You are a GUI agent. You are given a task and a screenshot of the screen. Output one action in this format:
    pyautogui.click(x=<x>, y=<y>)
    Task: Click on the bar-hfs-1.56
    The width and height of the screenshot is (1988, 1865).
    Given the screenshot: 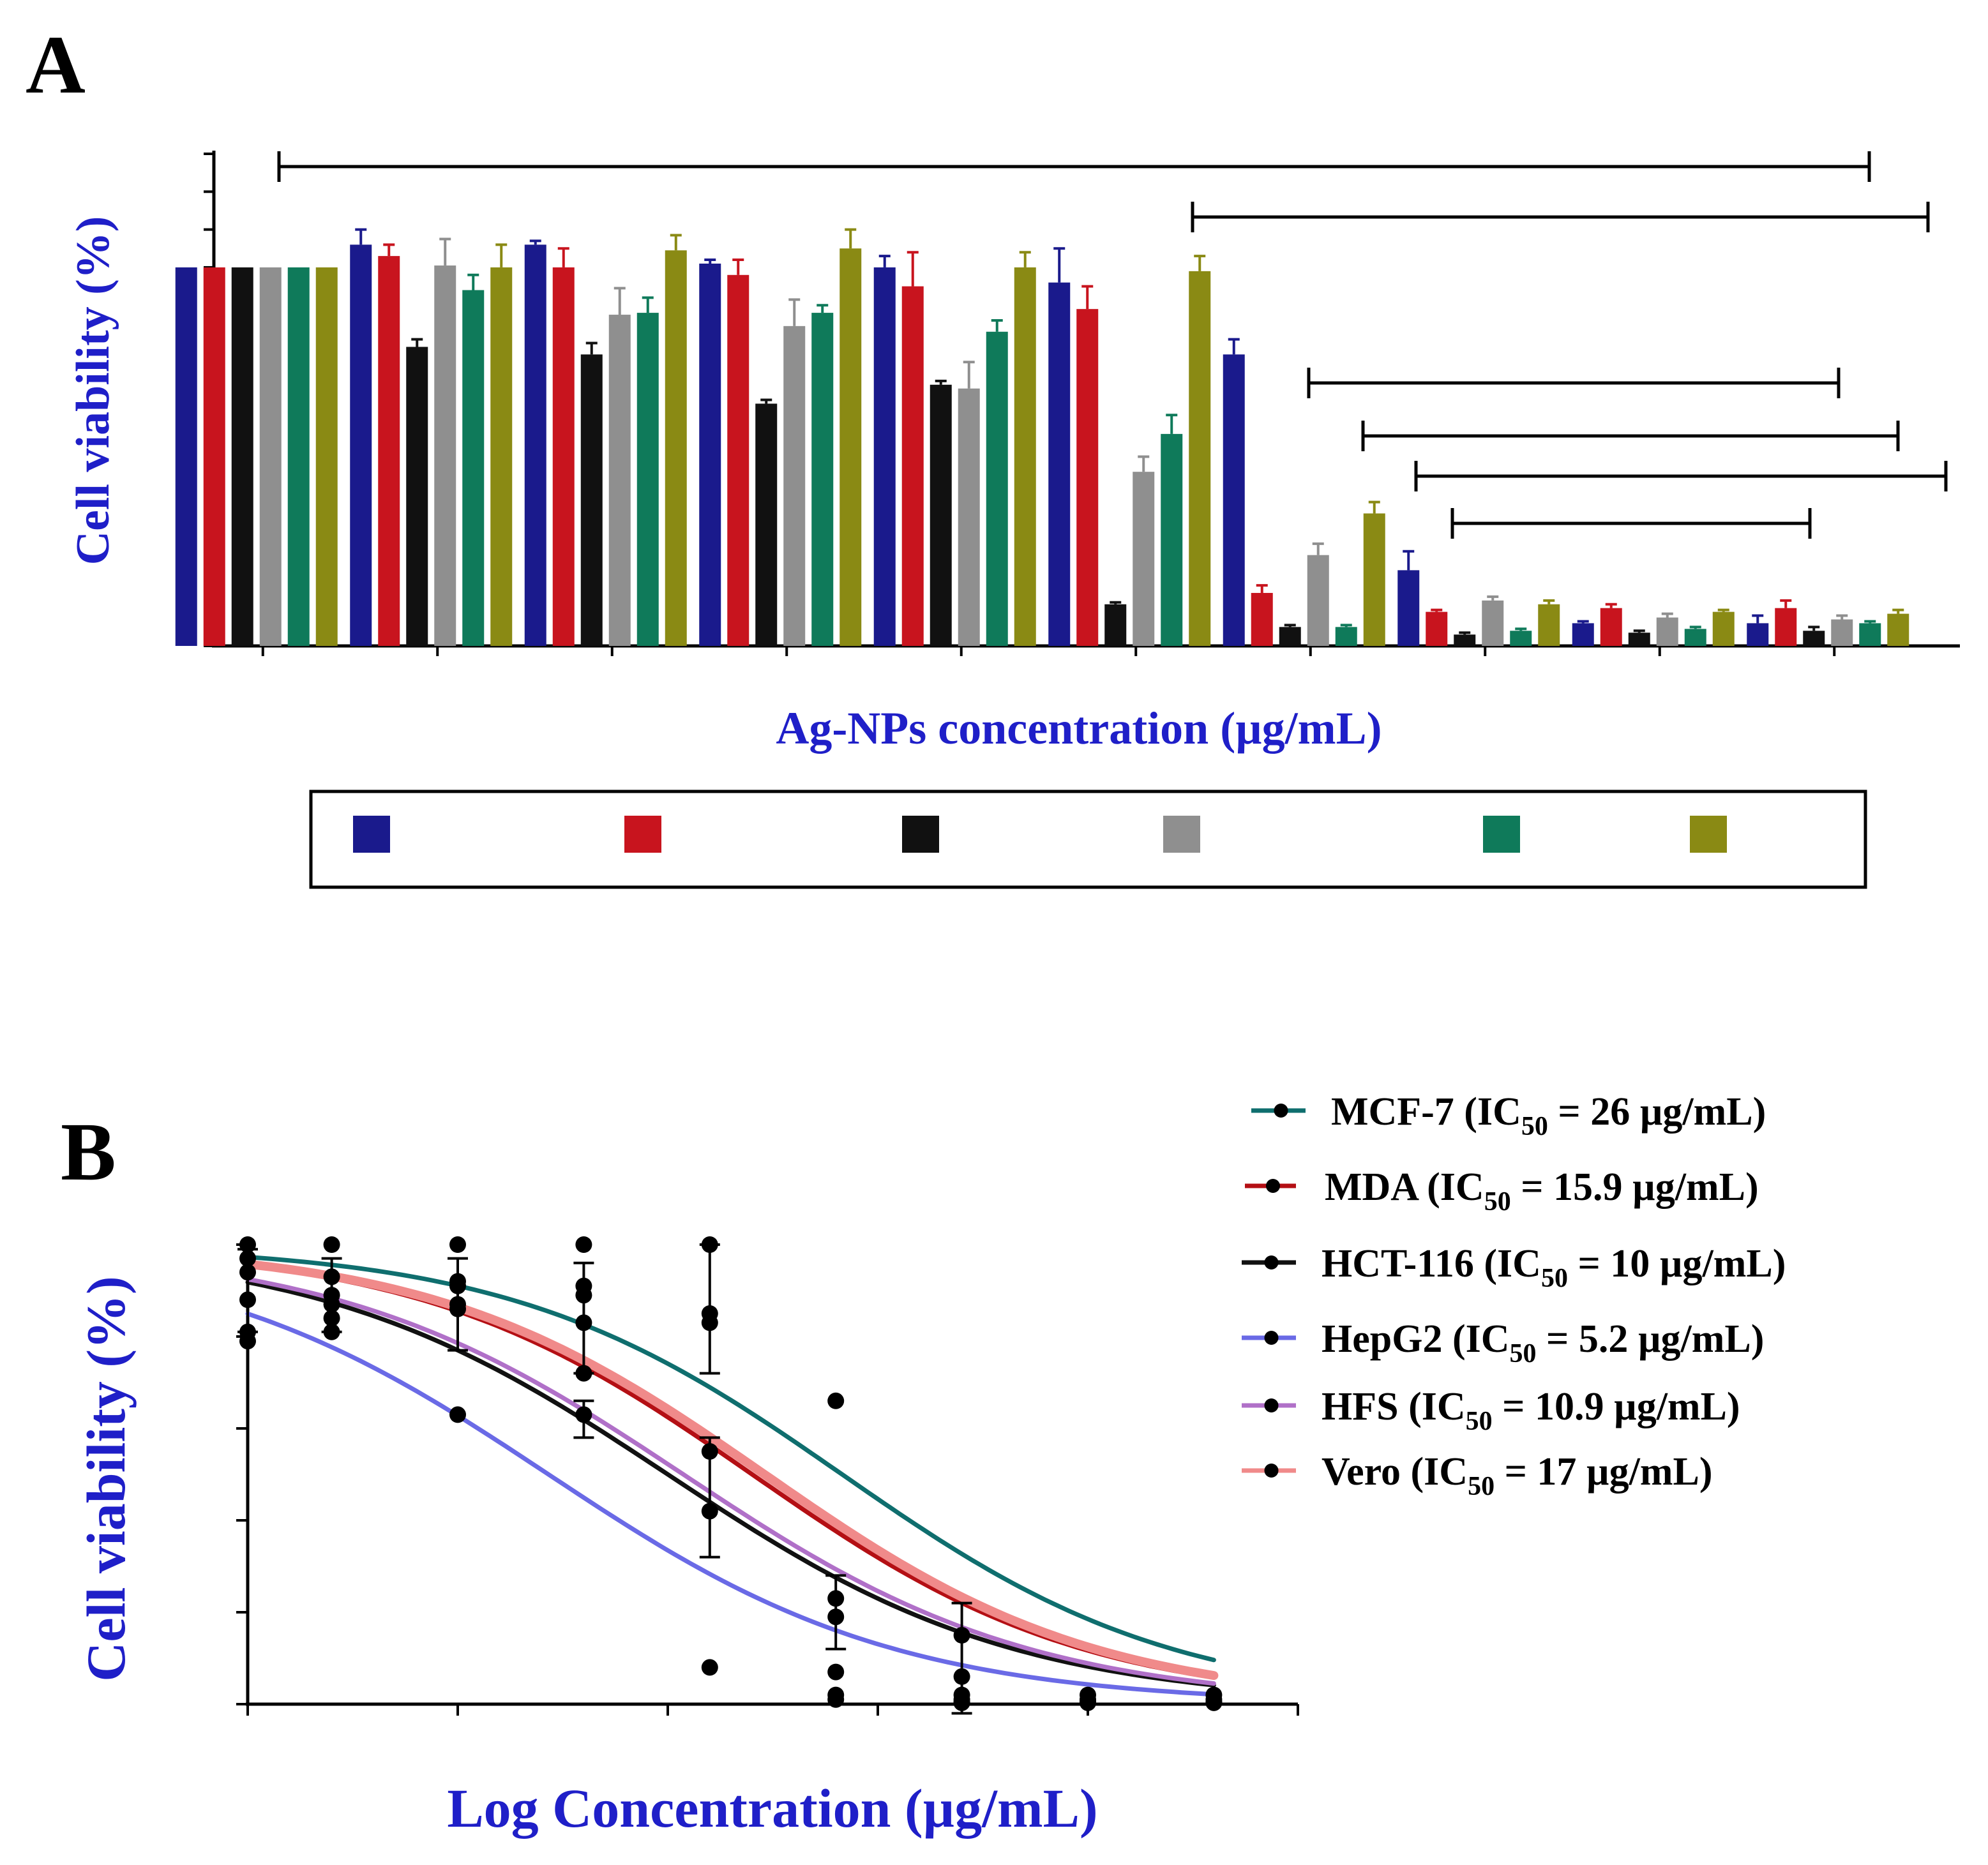 What is the action you would take?
    pyautogui.click(x=648, y=480)
    